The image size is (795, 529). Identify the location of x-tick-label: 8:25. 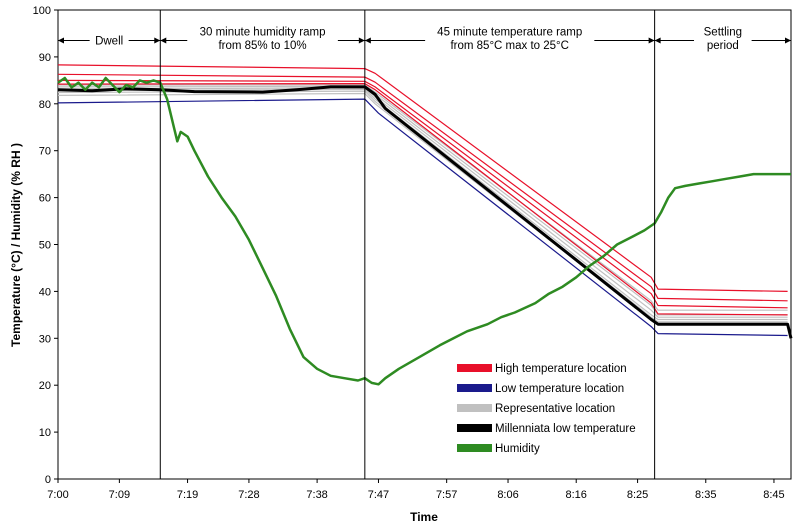
(637, 495).